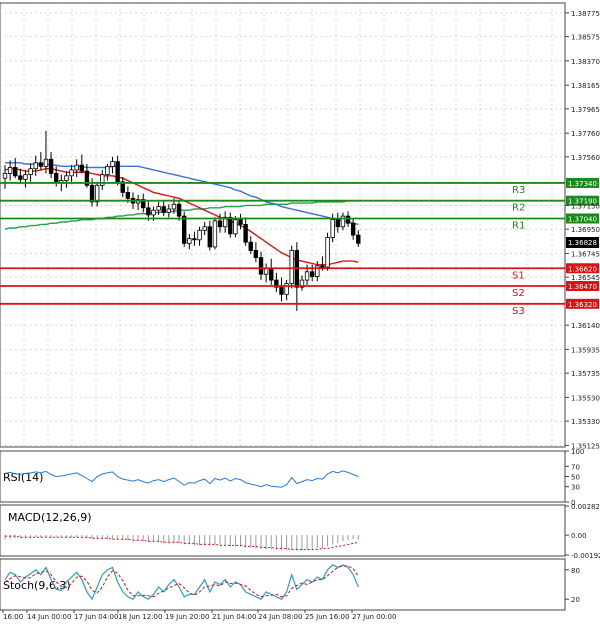  I want to click on price-tick-label: 1.35330, so click(585, 422).